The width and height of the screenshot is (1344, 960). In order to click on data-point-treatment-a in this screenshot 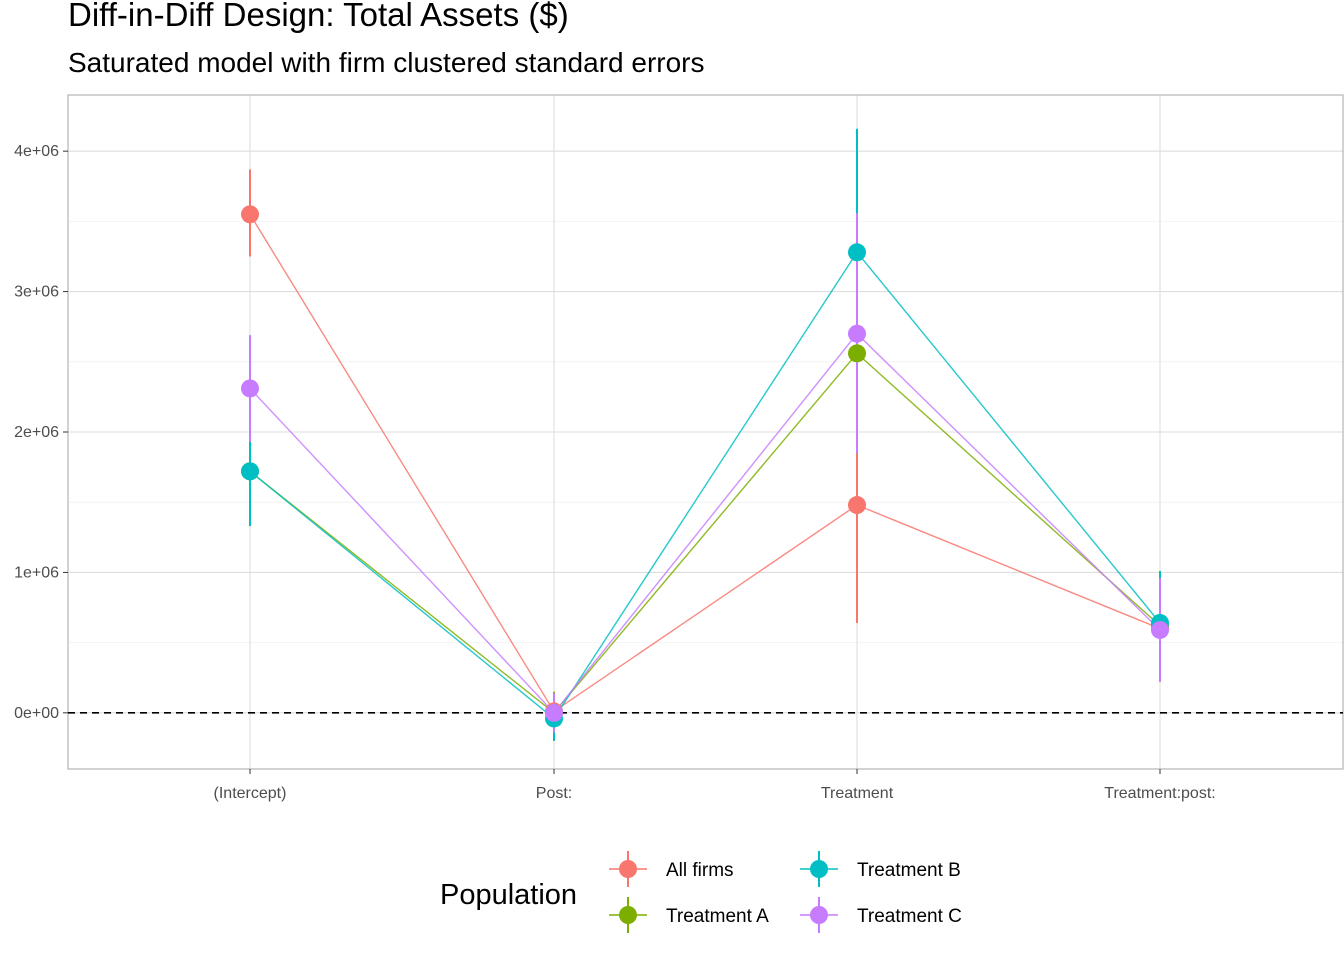, I will do `click(857, 353)`.